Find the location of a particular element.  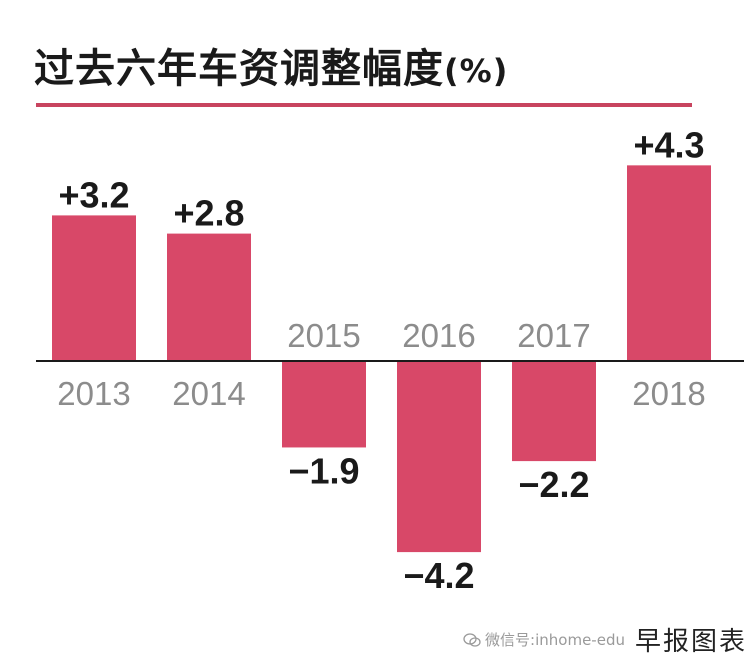

chart-unit: (%) is located at coordinates (476, 71).